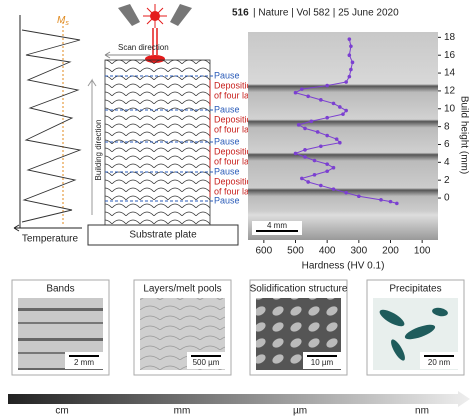 Image resolution: width=474 pixels, height=417 pixels. I want to click on y-tick-label: 0, so click(447, 198).